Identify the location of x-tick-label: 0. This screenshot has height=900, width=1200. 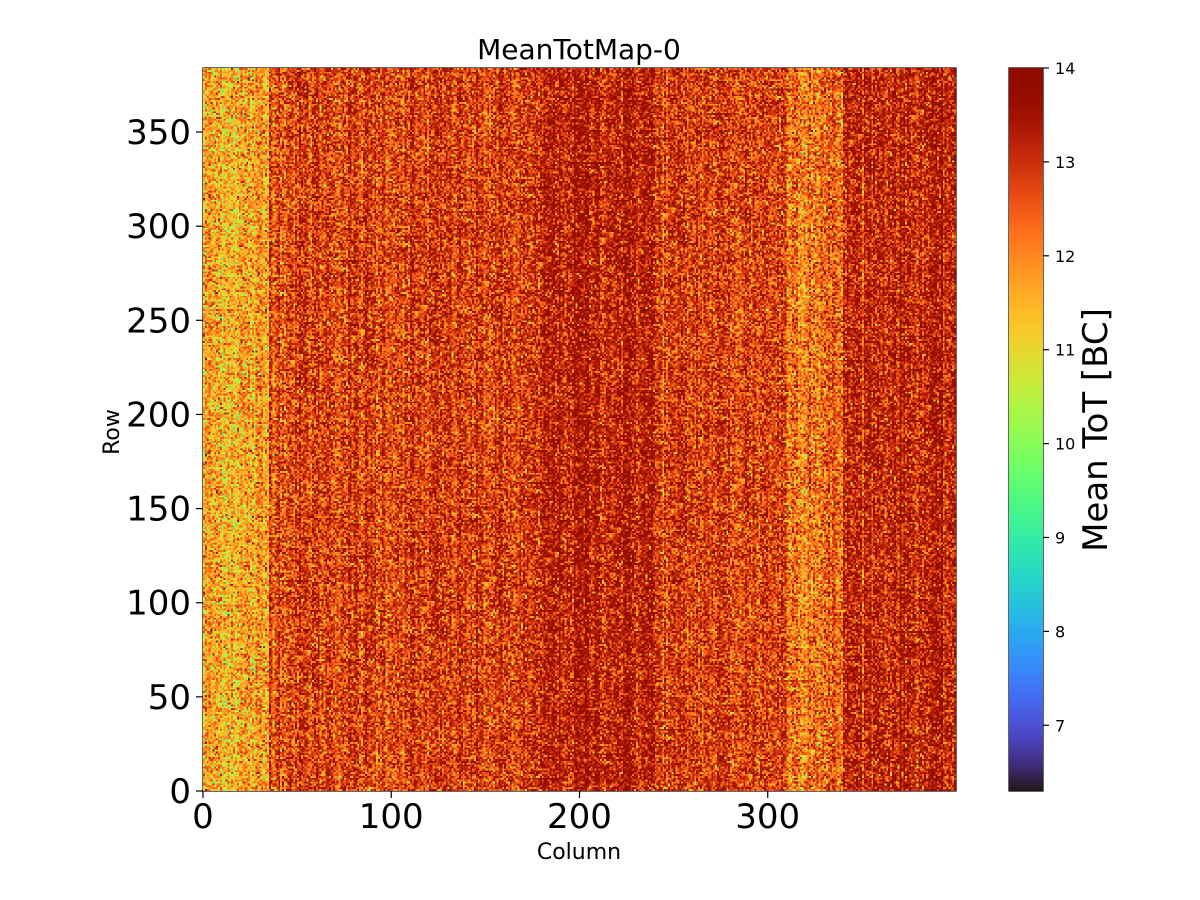
(203, 817).